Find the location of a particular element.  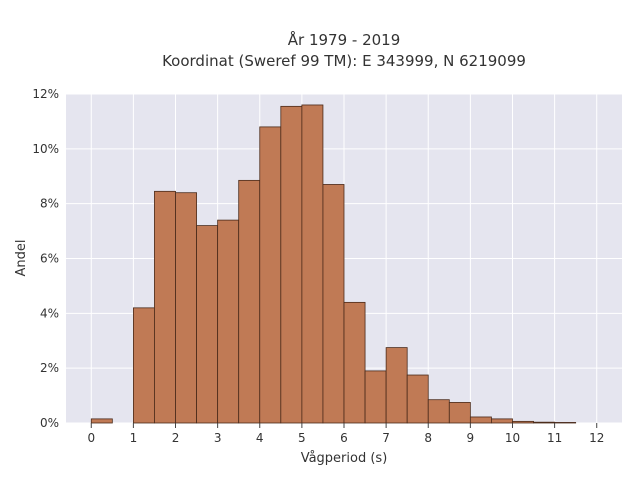

x-tick-label: 3 is located at coordinates (218, 438).